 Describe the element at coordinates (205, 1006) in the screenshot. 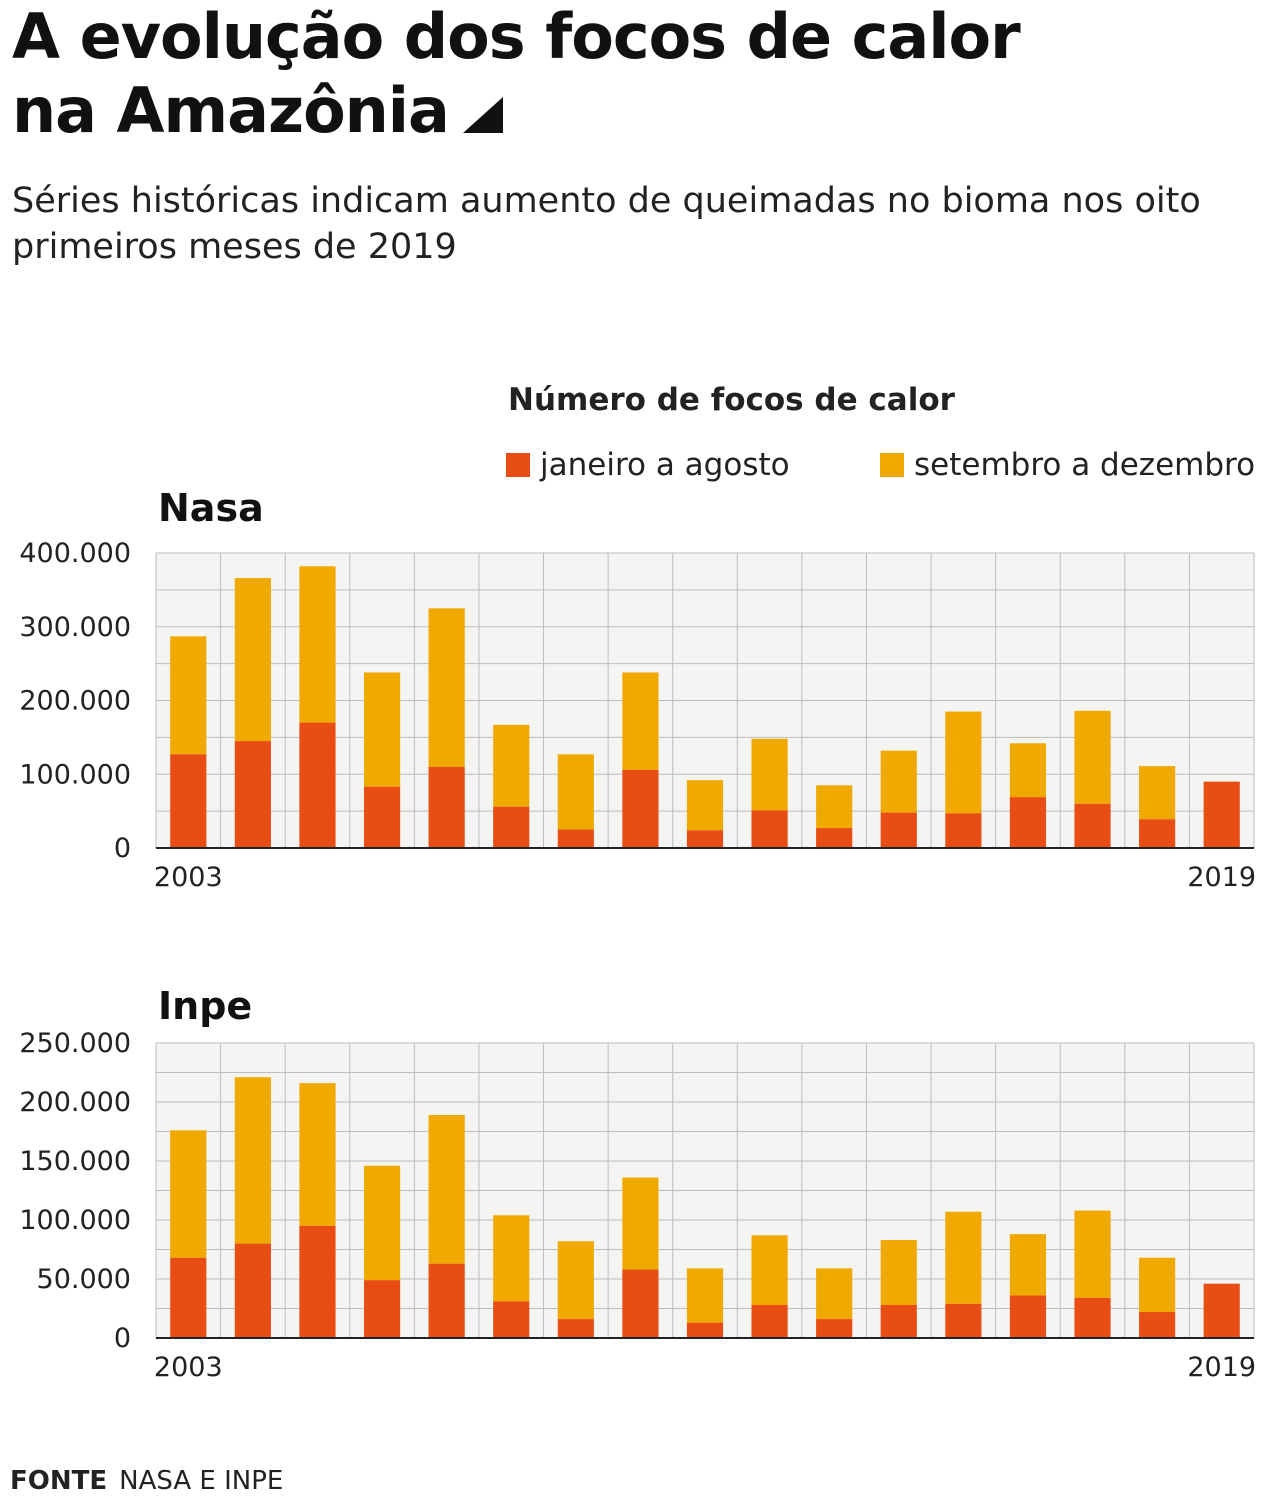

I see `inpe-chart-title: Inpe` at that location.